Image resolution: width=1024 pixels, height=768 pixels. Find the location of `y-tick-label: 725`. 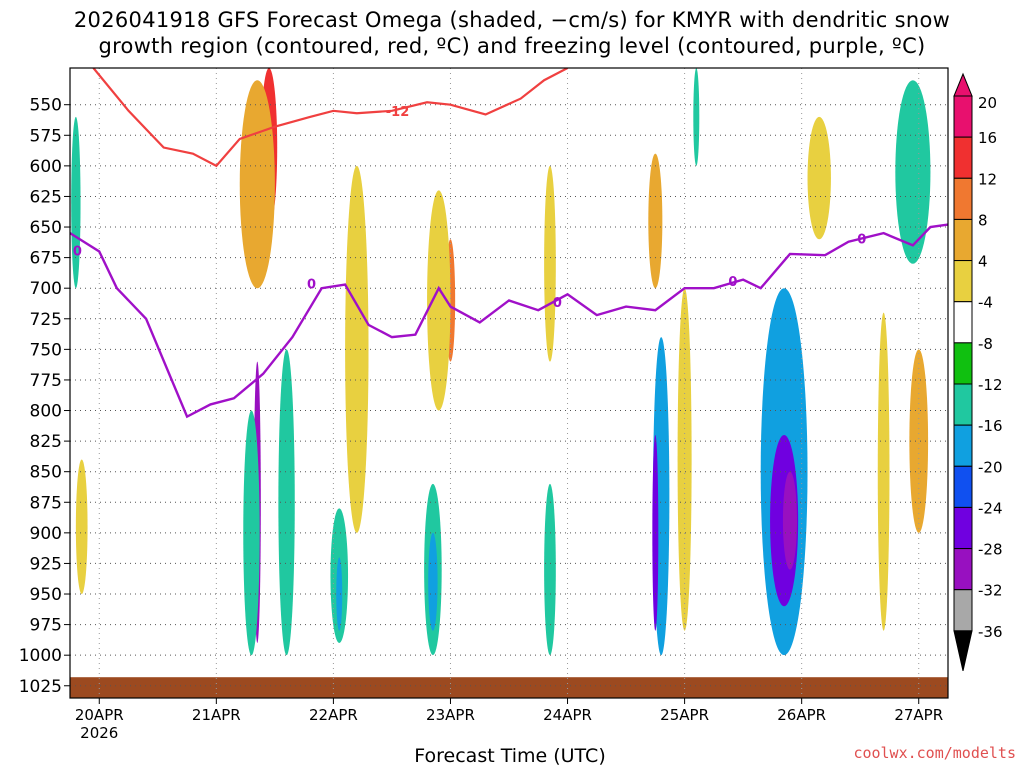

y-tick-label: 725 is located at coordinates (46, 320).